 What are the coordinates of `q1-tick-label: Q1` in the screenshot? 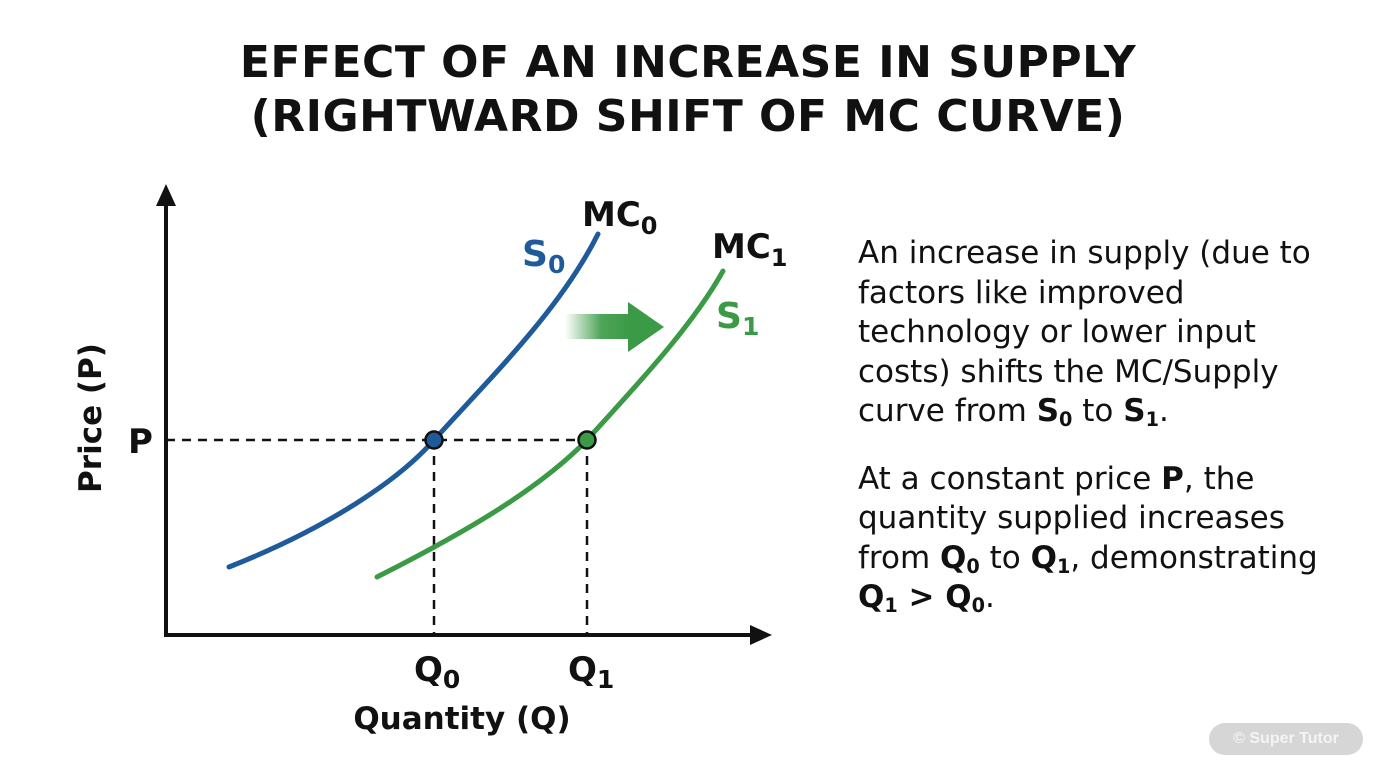 It's located at (591, 672).